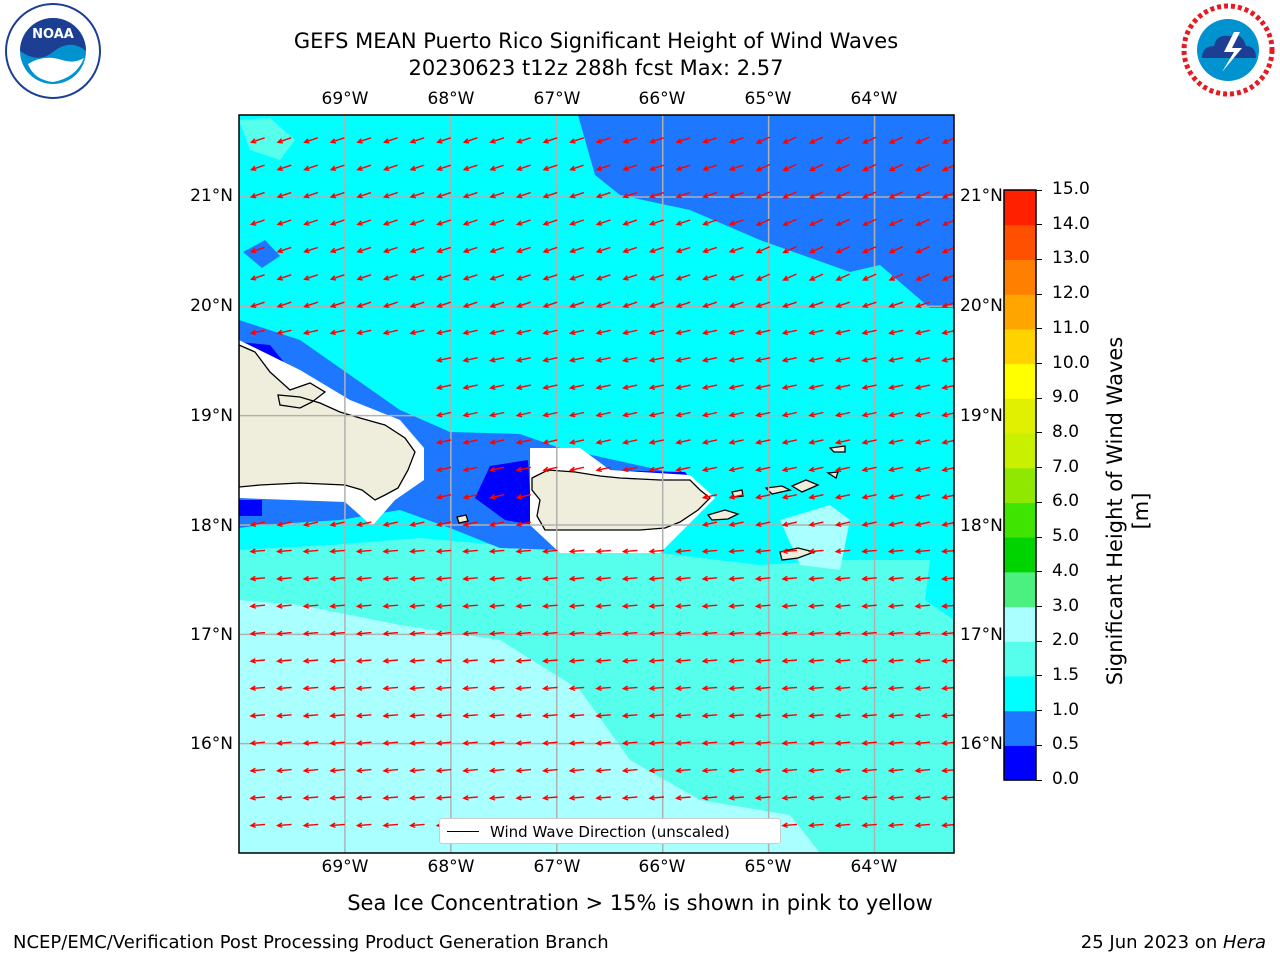 This screenshot has height=960, width=1280. What do you see at coordinates (981, 744) in the screenshot?
I see `lat-label-right-16n: 16°N` at bounding box center [981, 744].